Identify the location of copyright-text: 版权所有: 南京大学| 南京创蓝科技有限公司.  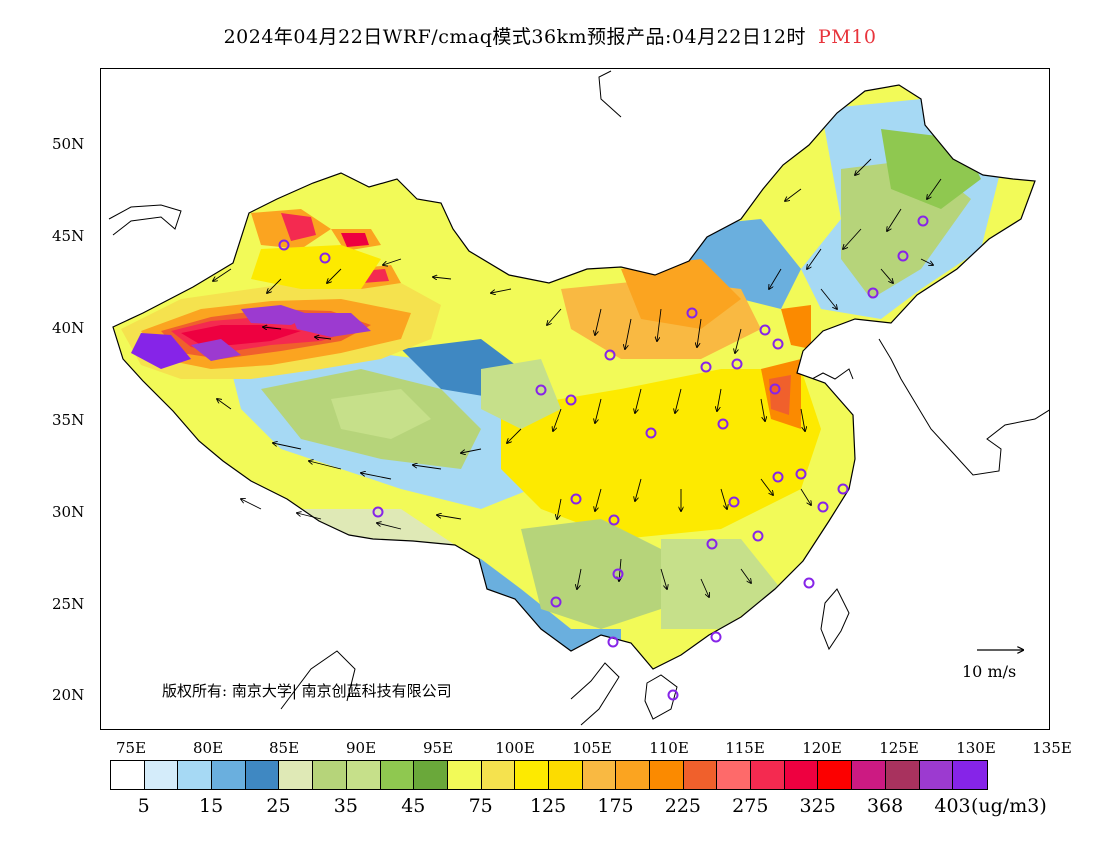
(307, 691).